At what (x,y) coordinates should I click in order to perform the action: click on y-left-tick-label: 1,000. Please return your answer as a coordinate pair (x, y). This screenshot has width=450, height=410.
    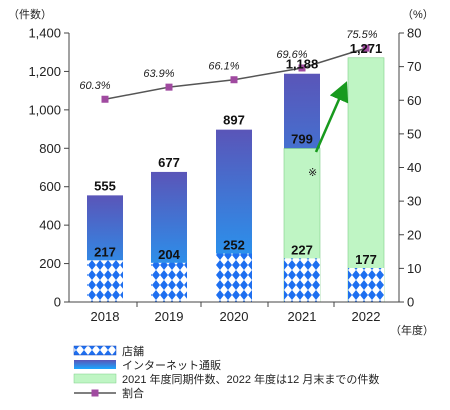
    Looking at the image, I should click on (44, 109).